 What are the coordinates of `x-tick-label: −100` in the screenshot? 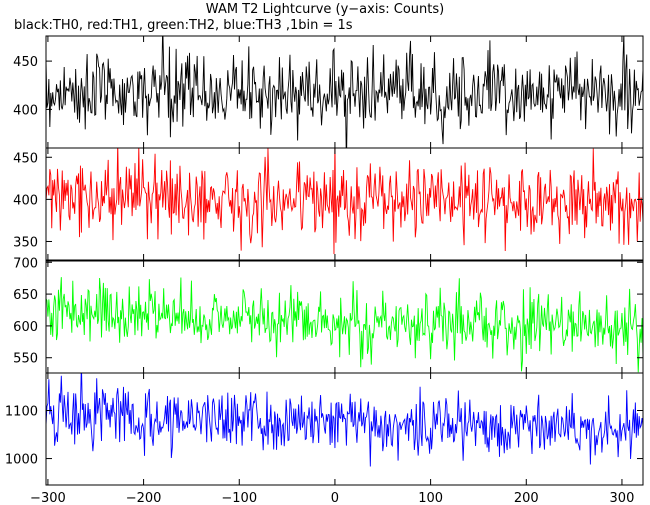 It's located at (239, 498).